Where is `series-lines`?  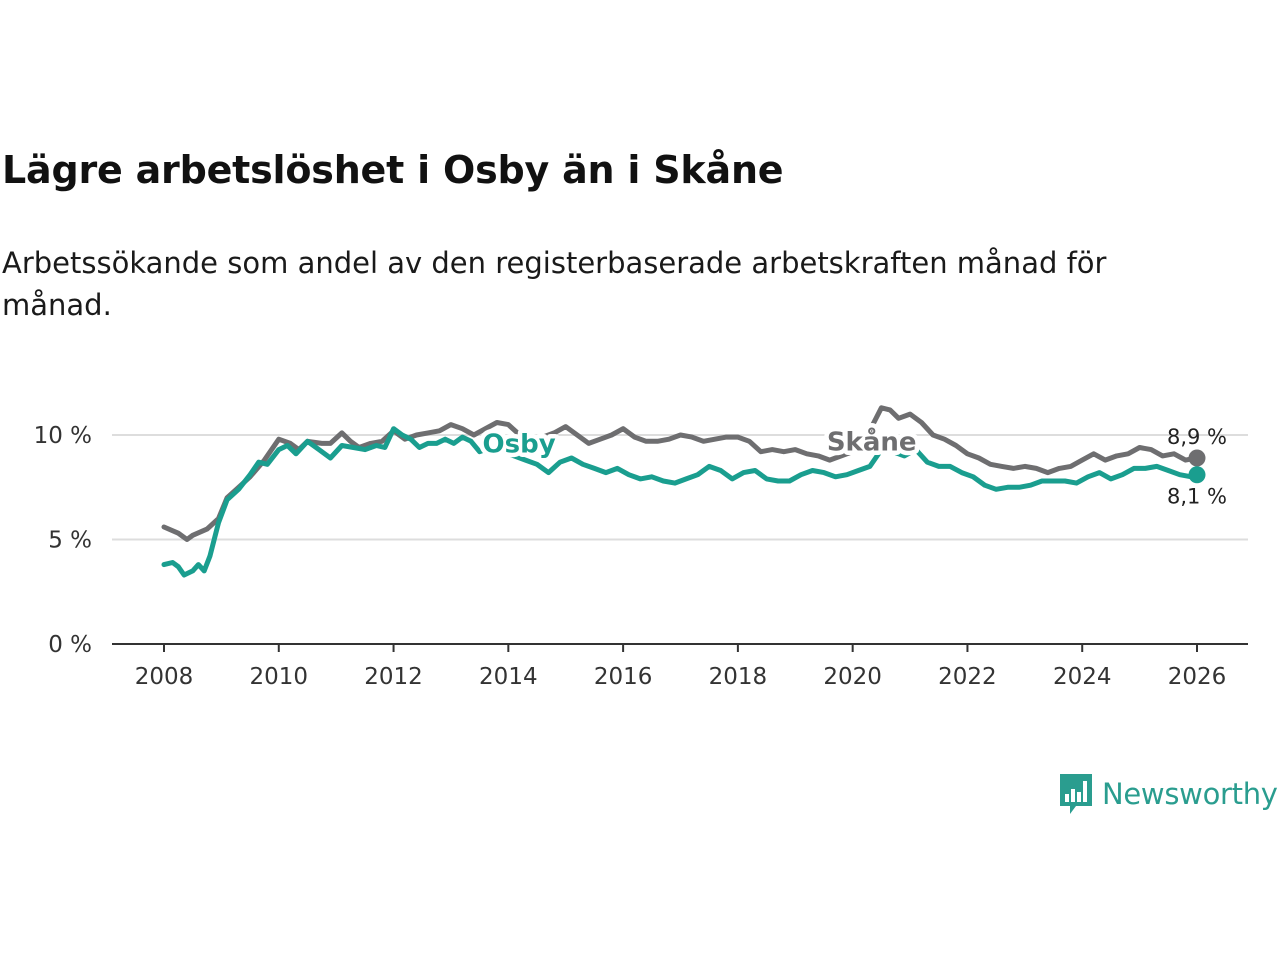 series-lines is located at coordinates (680, 491).